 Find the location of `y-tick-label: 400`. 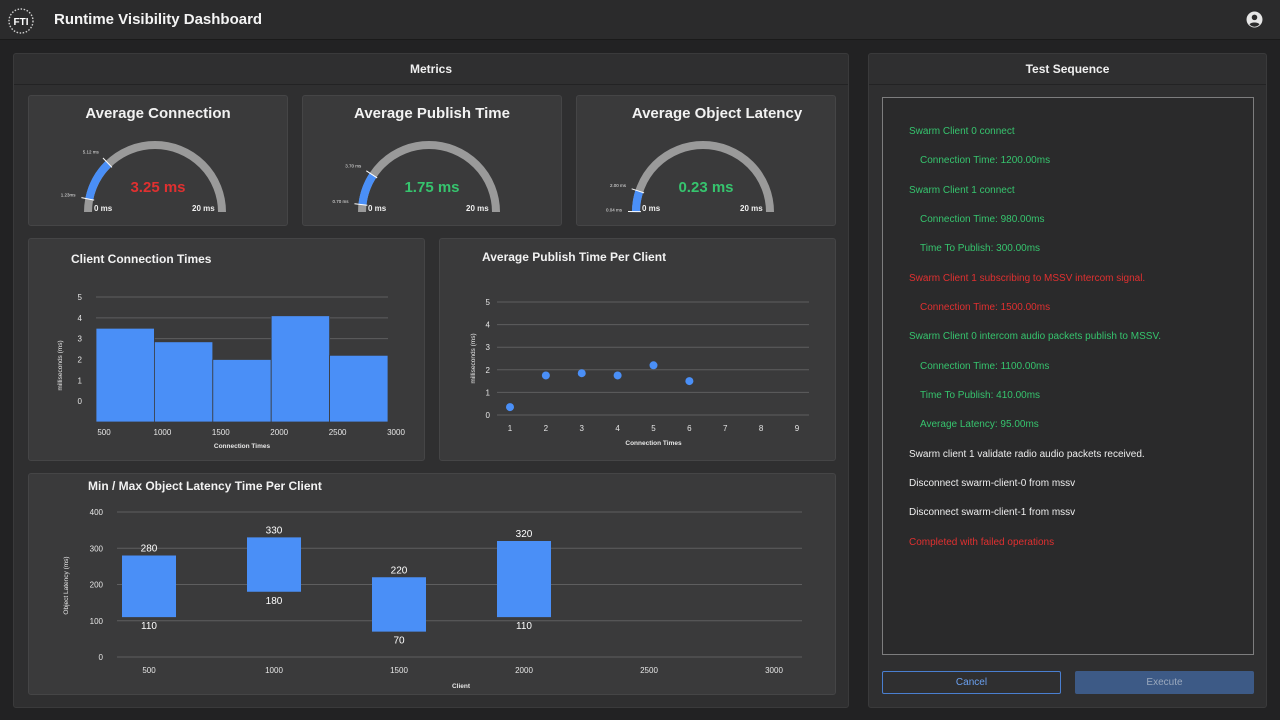

y-tick-label: 400 is located at coordinates (97, 512).